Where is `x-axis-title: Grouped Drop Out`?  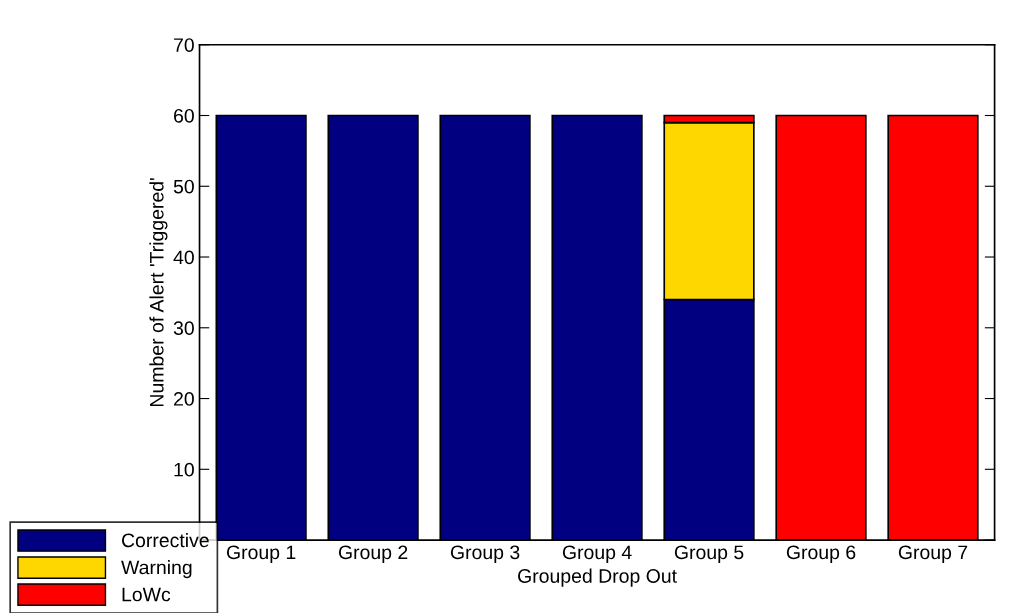 x-axis-title: Grouped Drop Out is located at coordinates (597, 577).